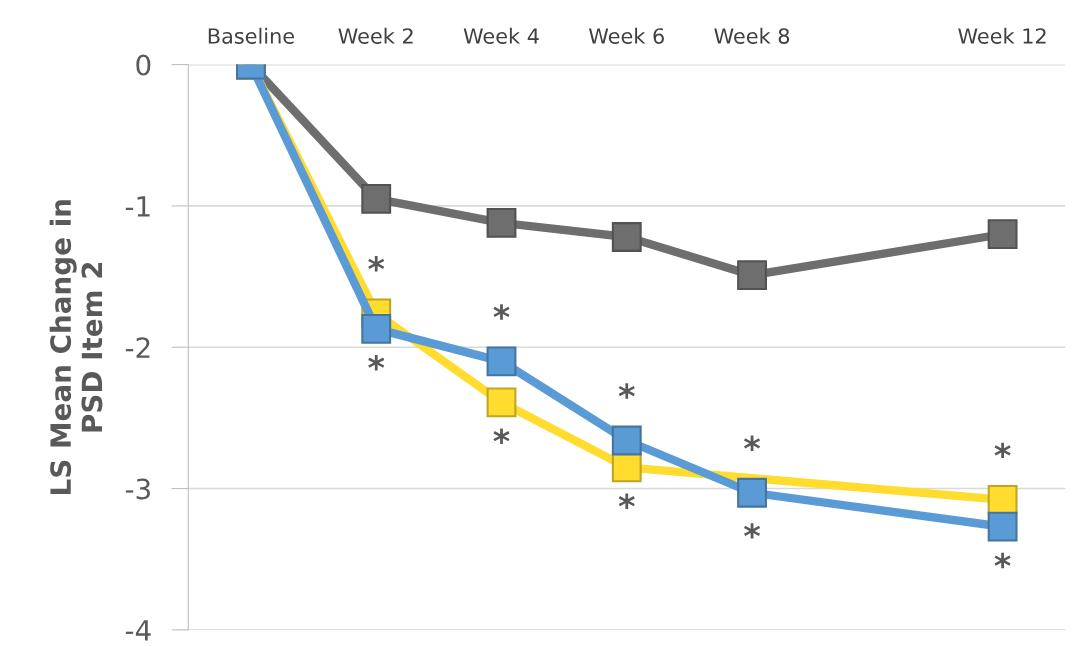  What do you see at coordinates (76, 347) in the screenshot?
I see `y-axis-title: LS Mean Change in PSD Item 2` at bounding box center [76, 347].